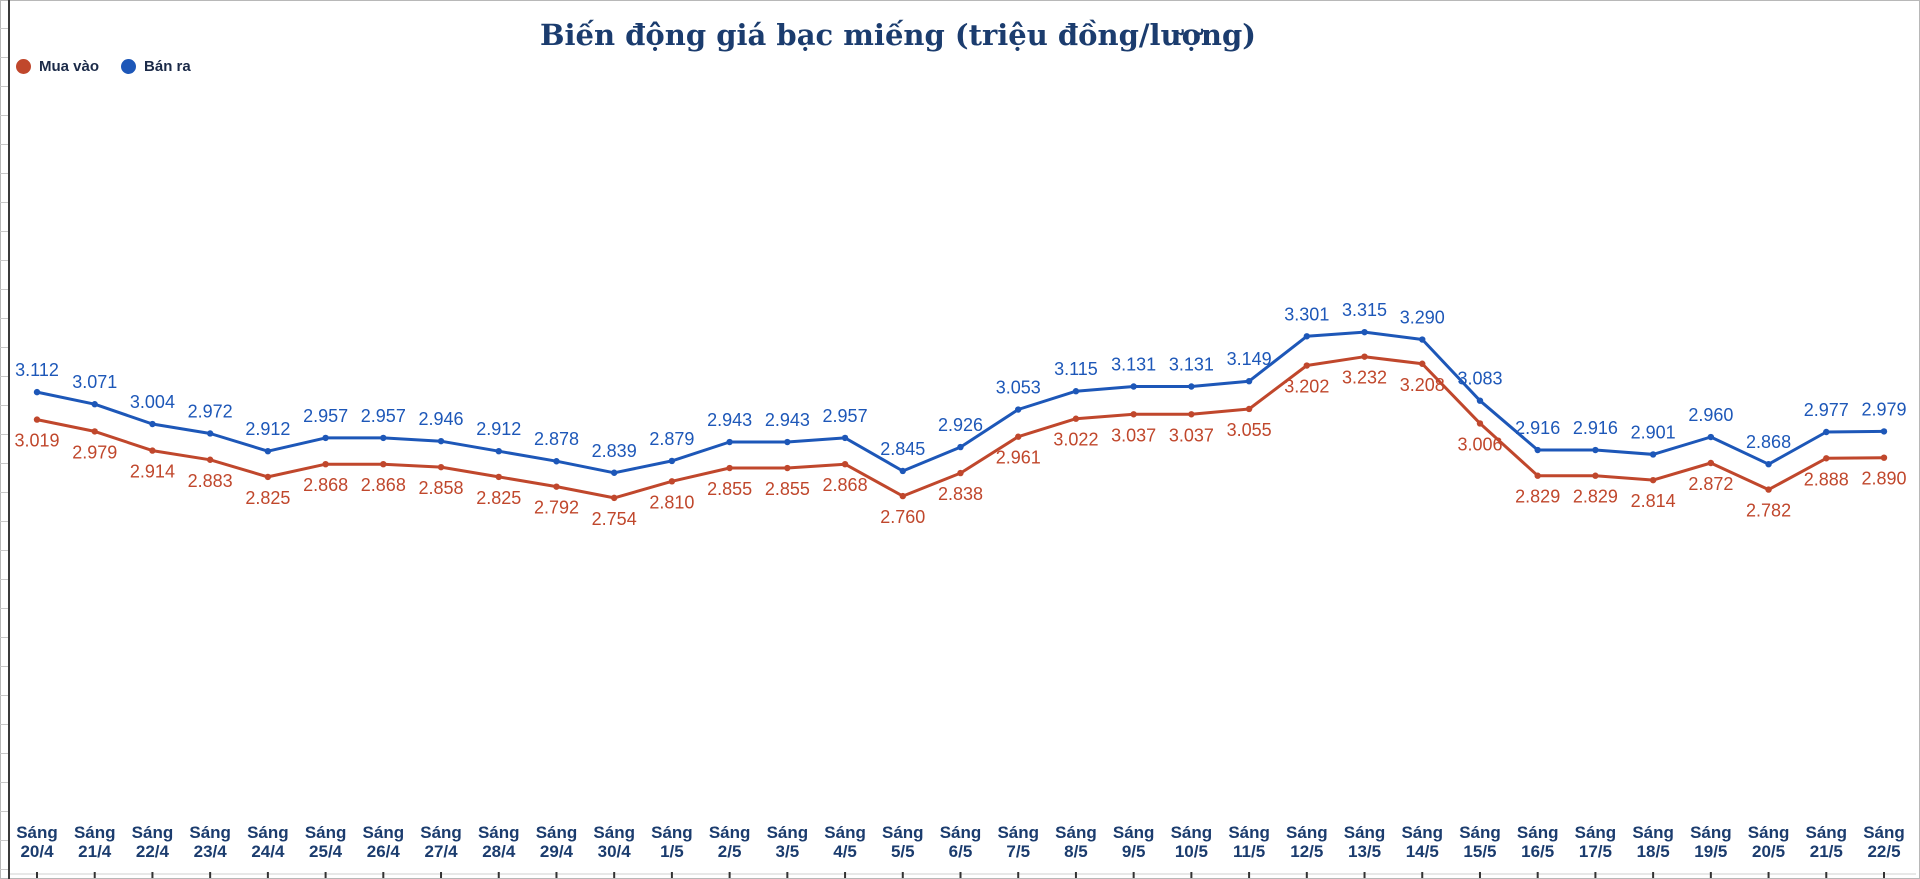  Describe the element at coordinates (1249, 842) in the screenshot. I see `x-tick-label: Sáng 11/5` at that location.